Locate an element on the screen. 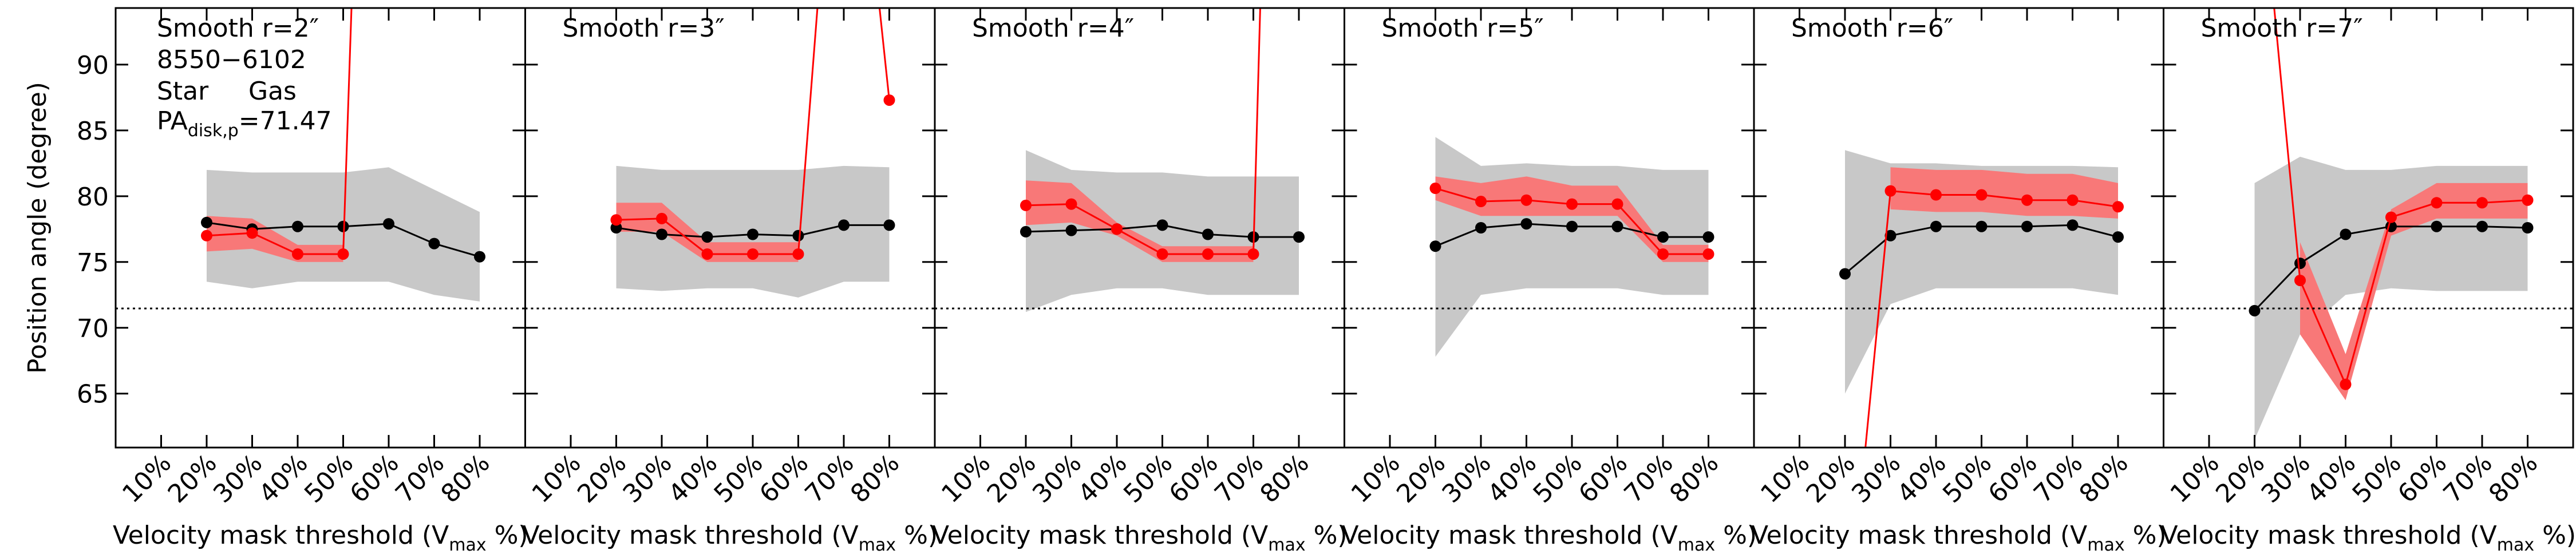 Image resolution: width=2576 pixels, height=558 pixels. pa-annotation: PAdisk,p=71.47 is located at coordinates (244, 123).